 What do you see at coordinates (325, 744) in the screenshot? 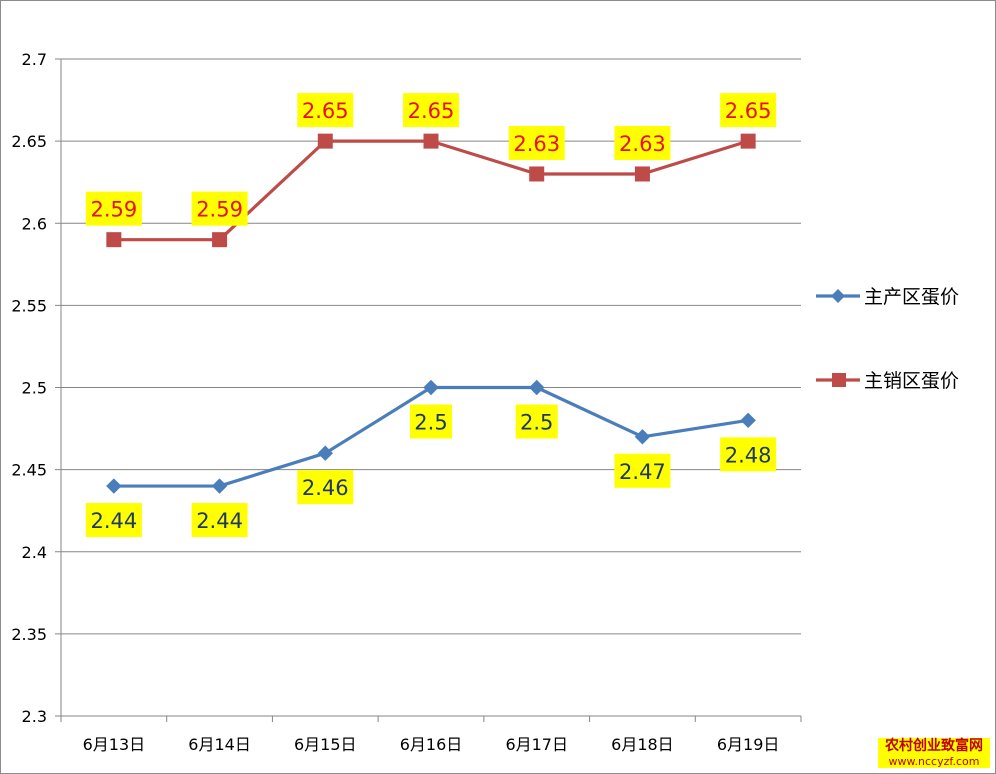
I see `x-tick-label: 6月15日` at bounding box center [325, 744].